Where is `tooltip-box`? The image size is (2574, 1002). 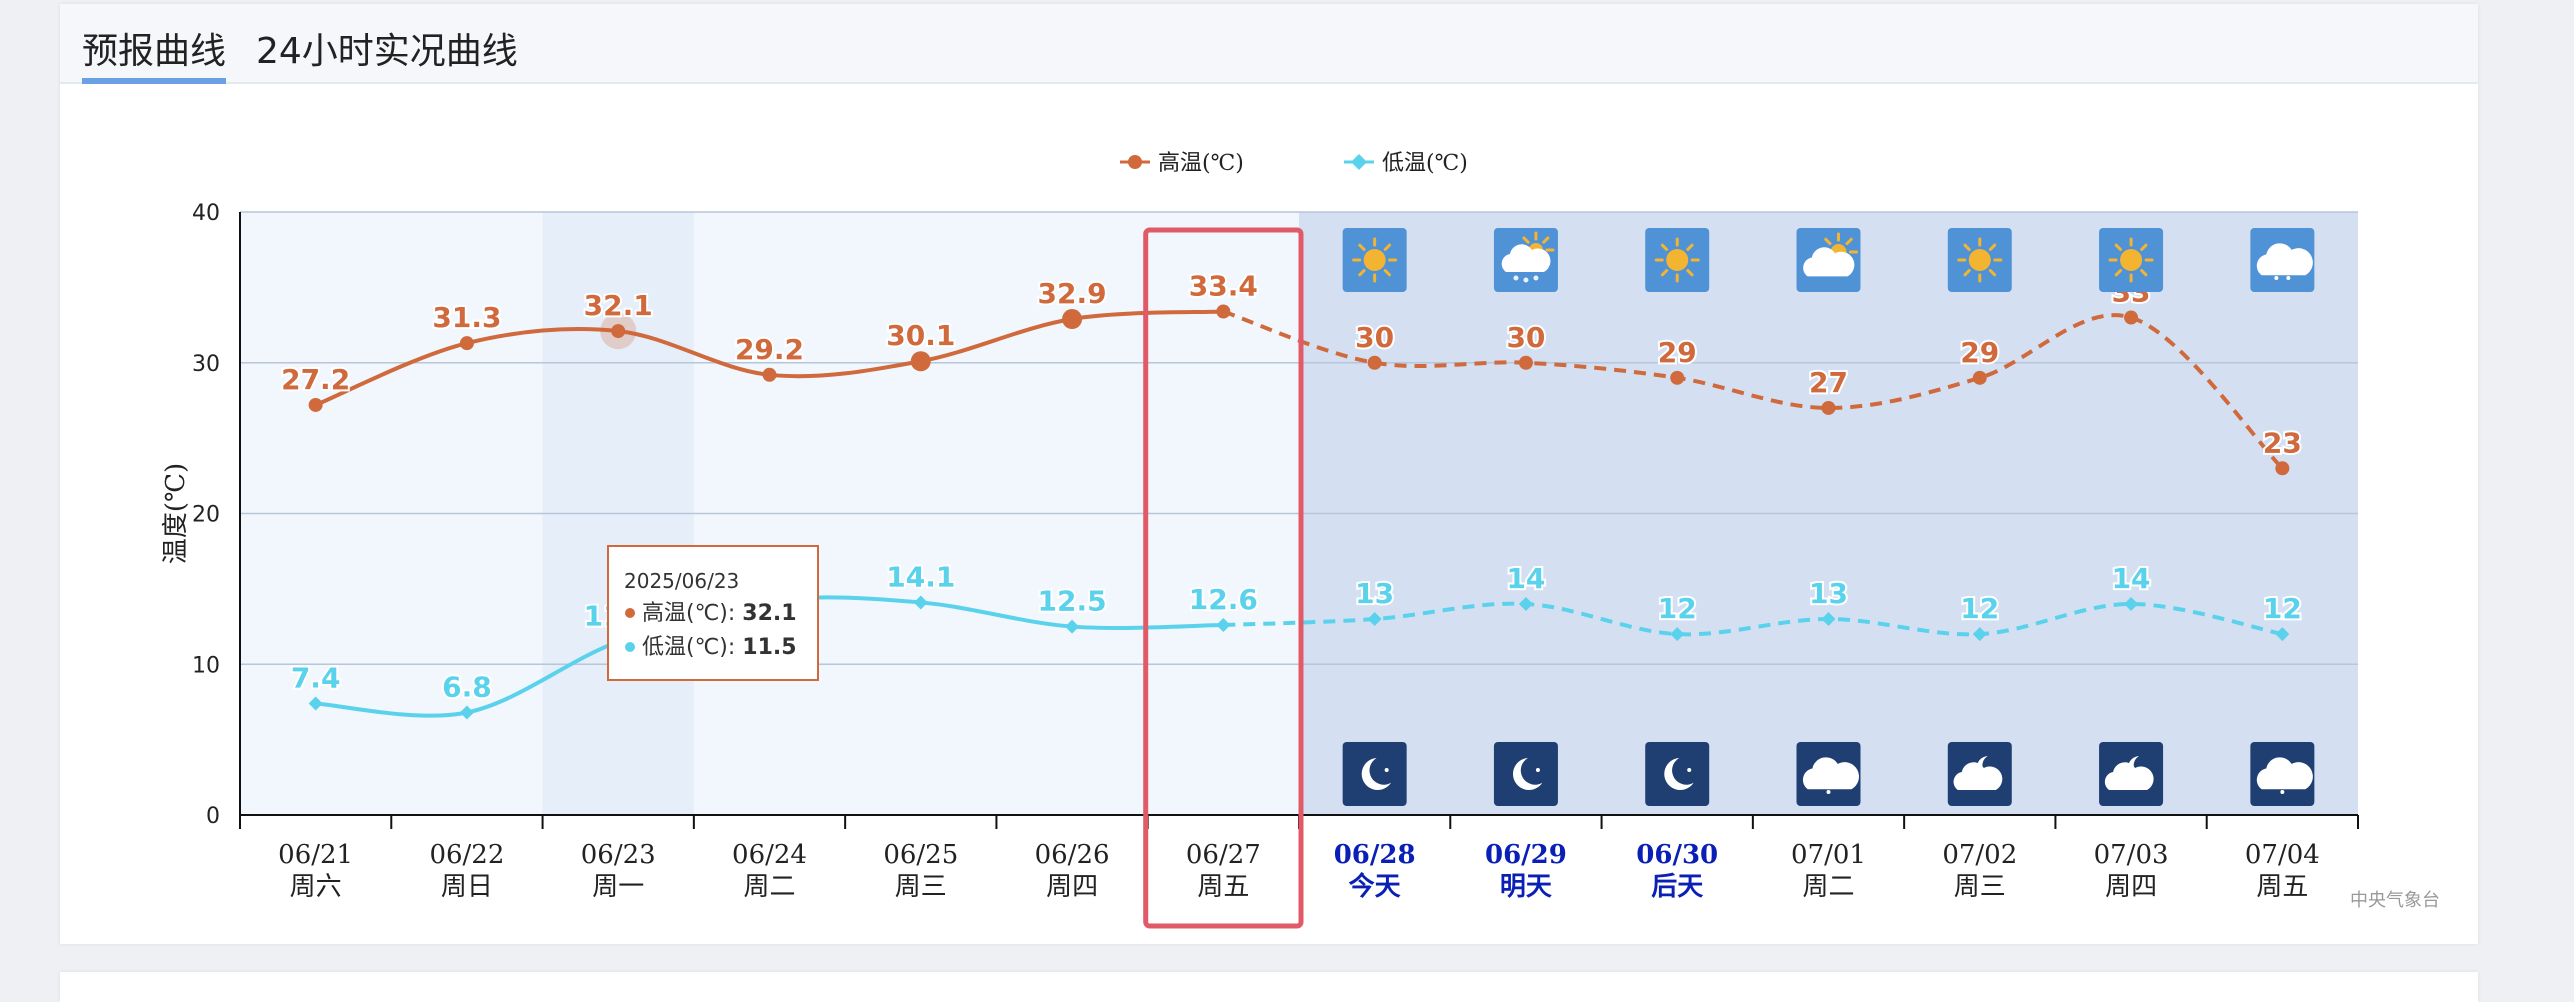 tooltip-box is located at coordinates (713, 613).